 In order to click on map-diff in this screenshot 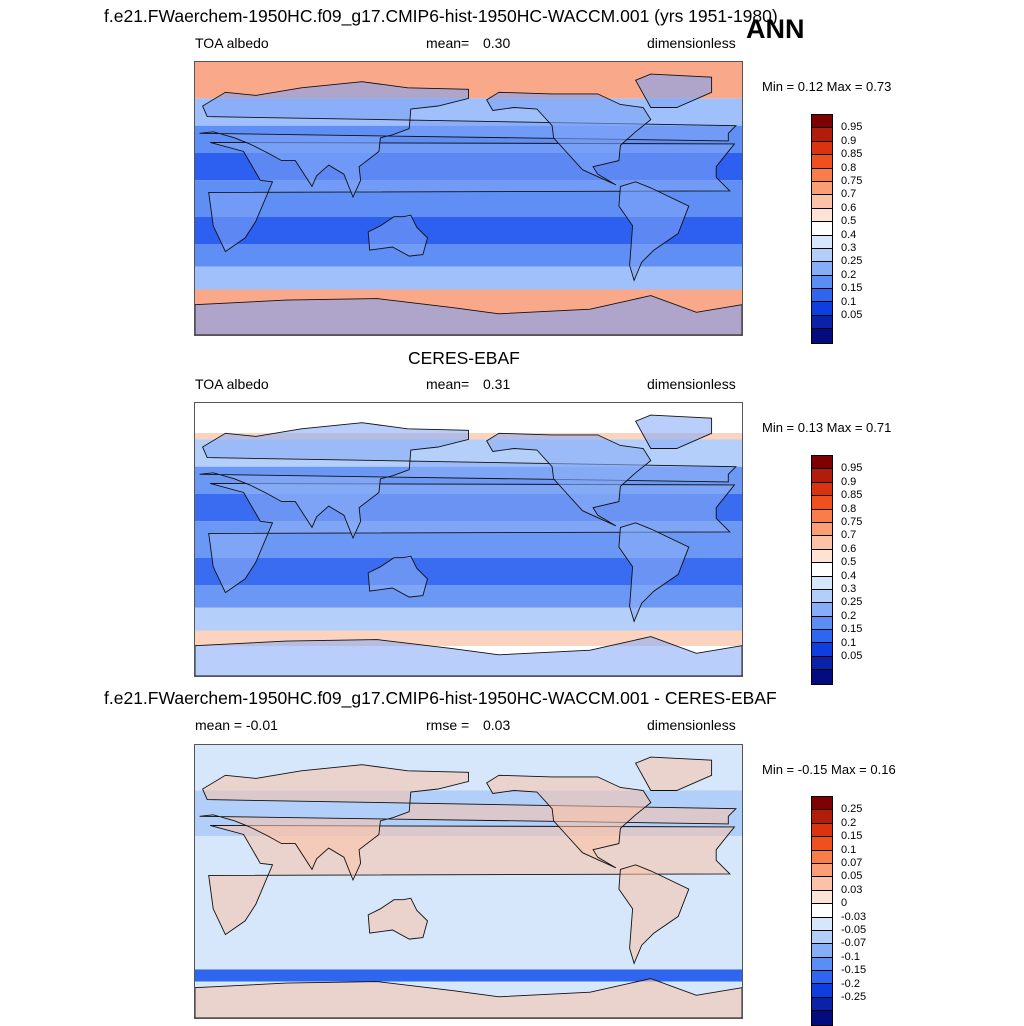, I will do `click(468, 881)`.